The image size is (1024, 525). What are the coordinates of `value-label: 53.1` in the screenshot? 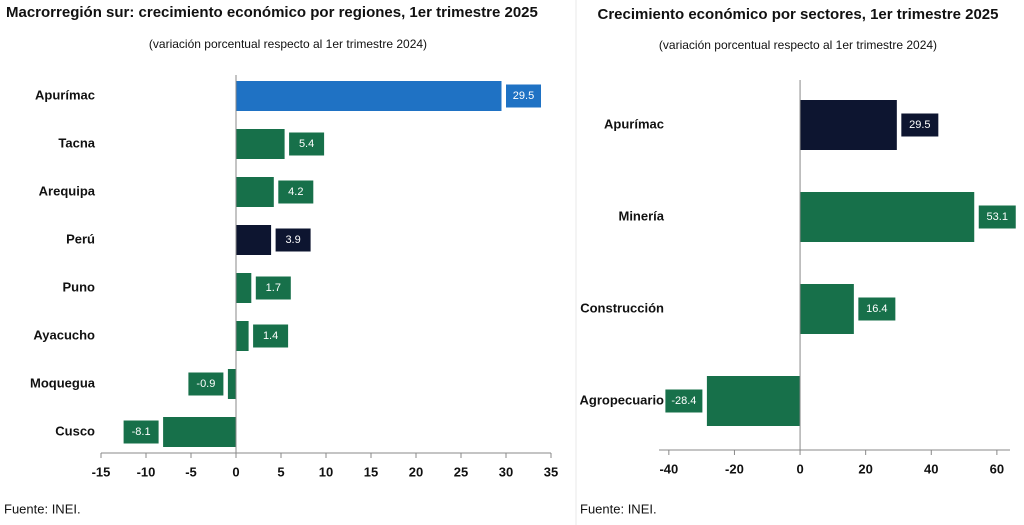 It's located at (997, 217).